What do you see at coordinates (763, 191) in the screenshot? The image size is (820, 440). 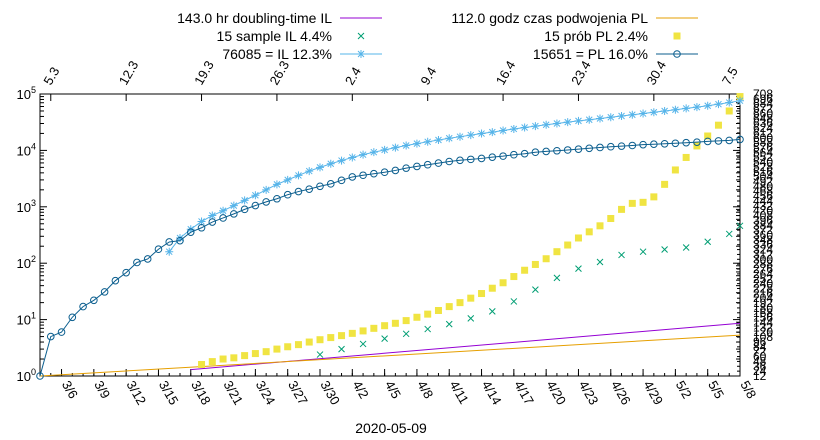 I see `right-tick-label: 468` at bounding box center [763, 191].